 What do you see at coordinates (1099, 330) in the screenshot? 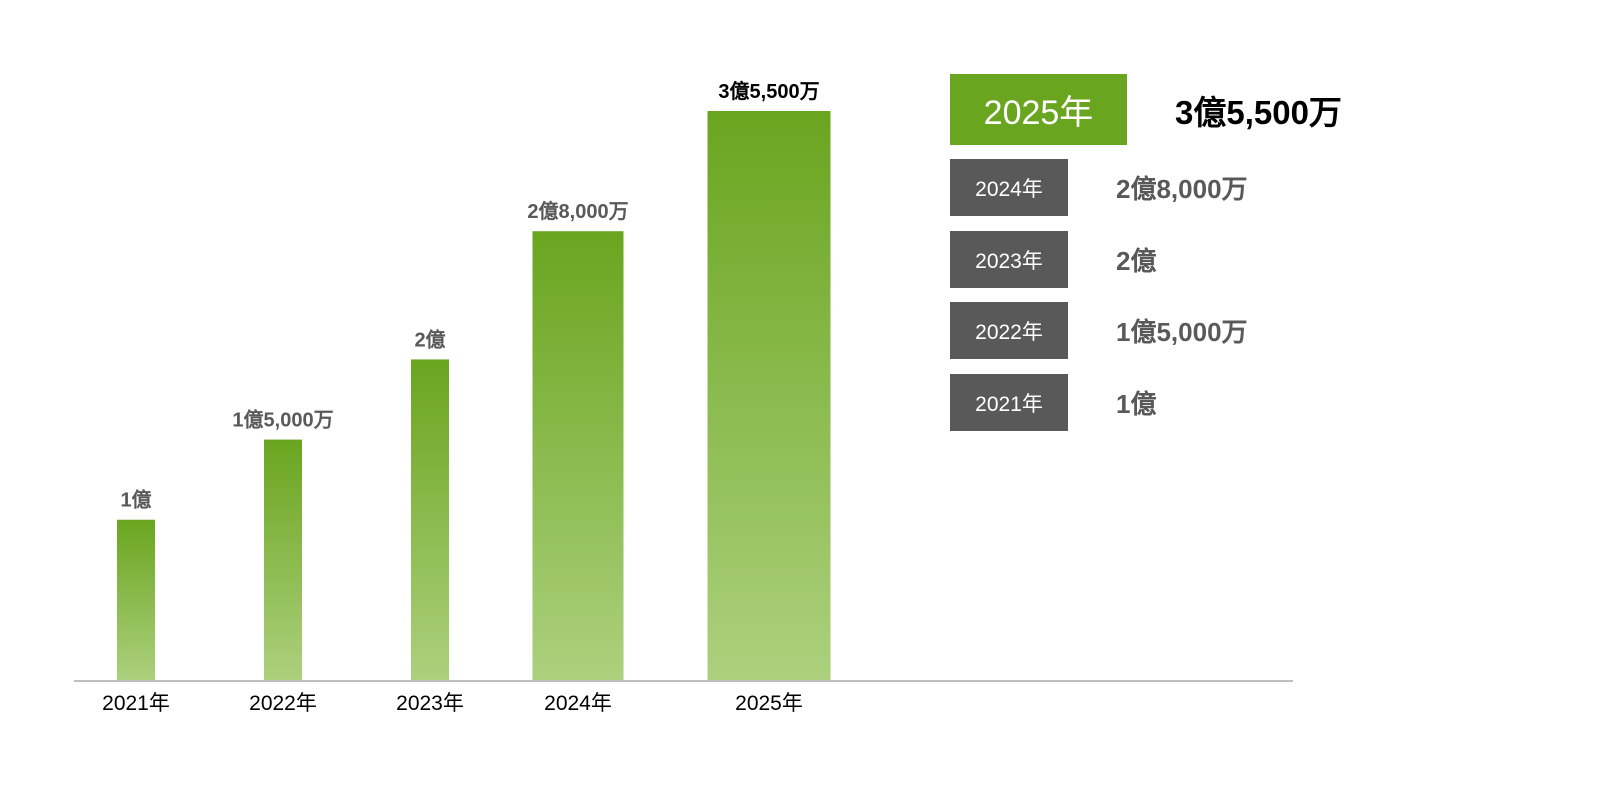
I see `legend-row-2022: 2022年 1億5,000万` at bounding box center [1099, 330].